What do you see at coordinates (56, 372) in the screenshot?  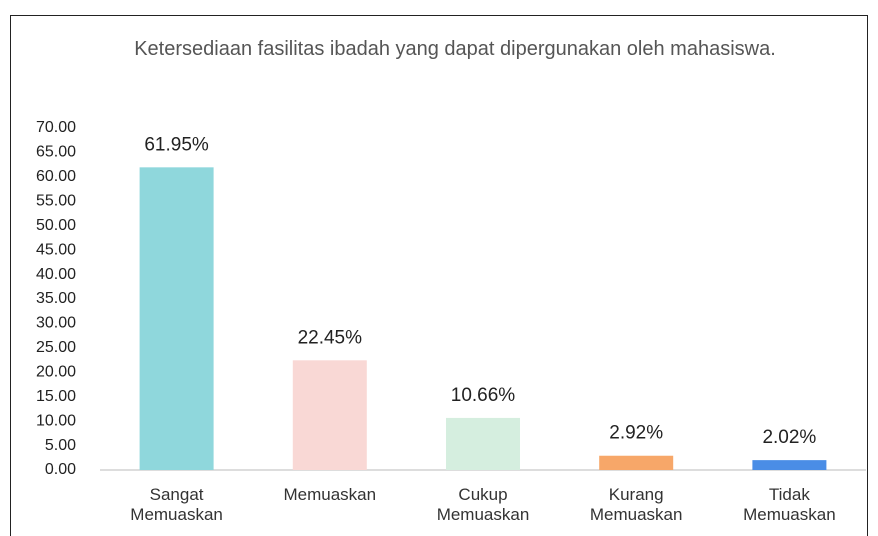 I see `y-tick-label: 20.00` at bounding box center [56, 372].